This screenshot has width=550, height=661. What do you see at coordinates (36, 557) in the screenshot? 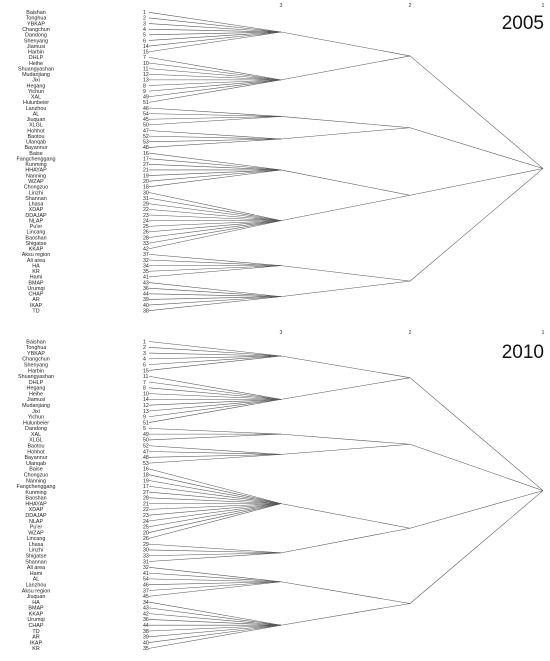
I see `city-label: Shigatse` at bounding box center [36, 557].